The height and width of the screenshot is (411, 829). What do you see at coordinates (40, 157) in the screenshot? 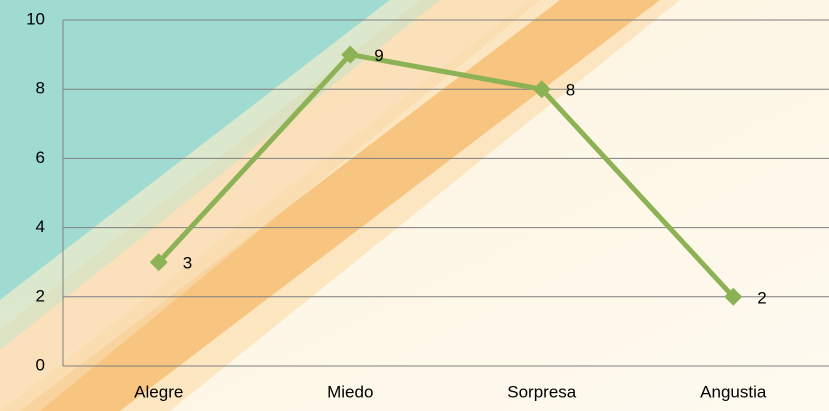
I see `y-tick-label: 6` at bounding box center [40, 157].